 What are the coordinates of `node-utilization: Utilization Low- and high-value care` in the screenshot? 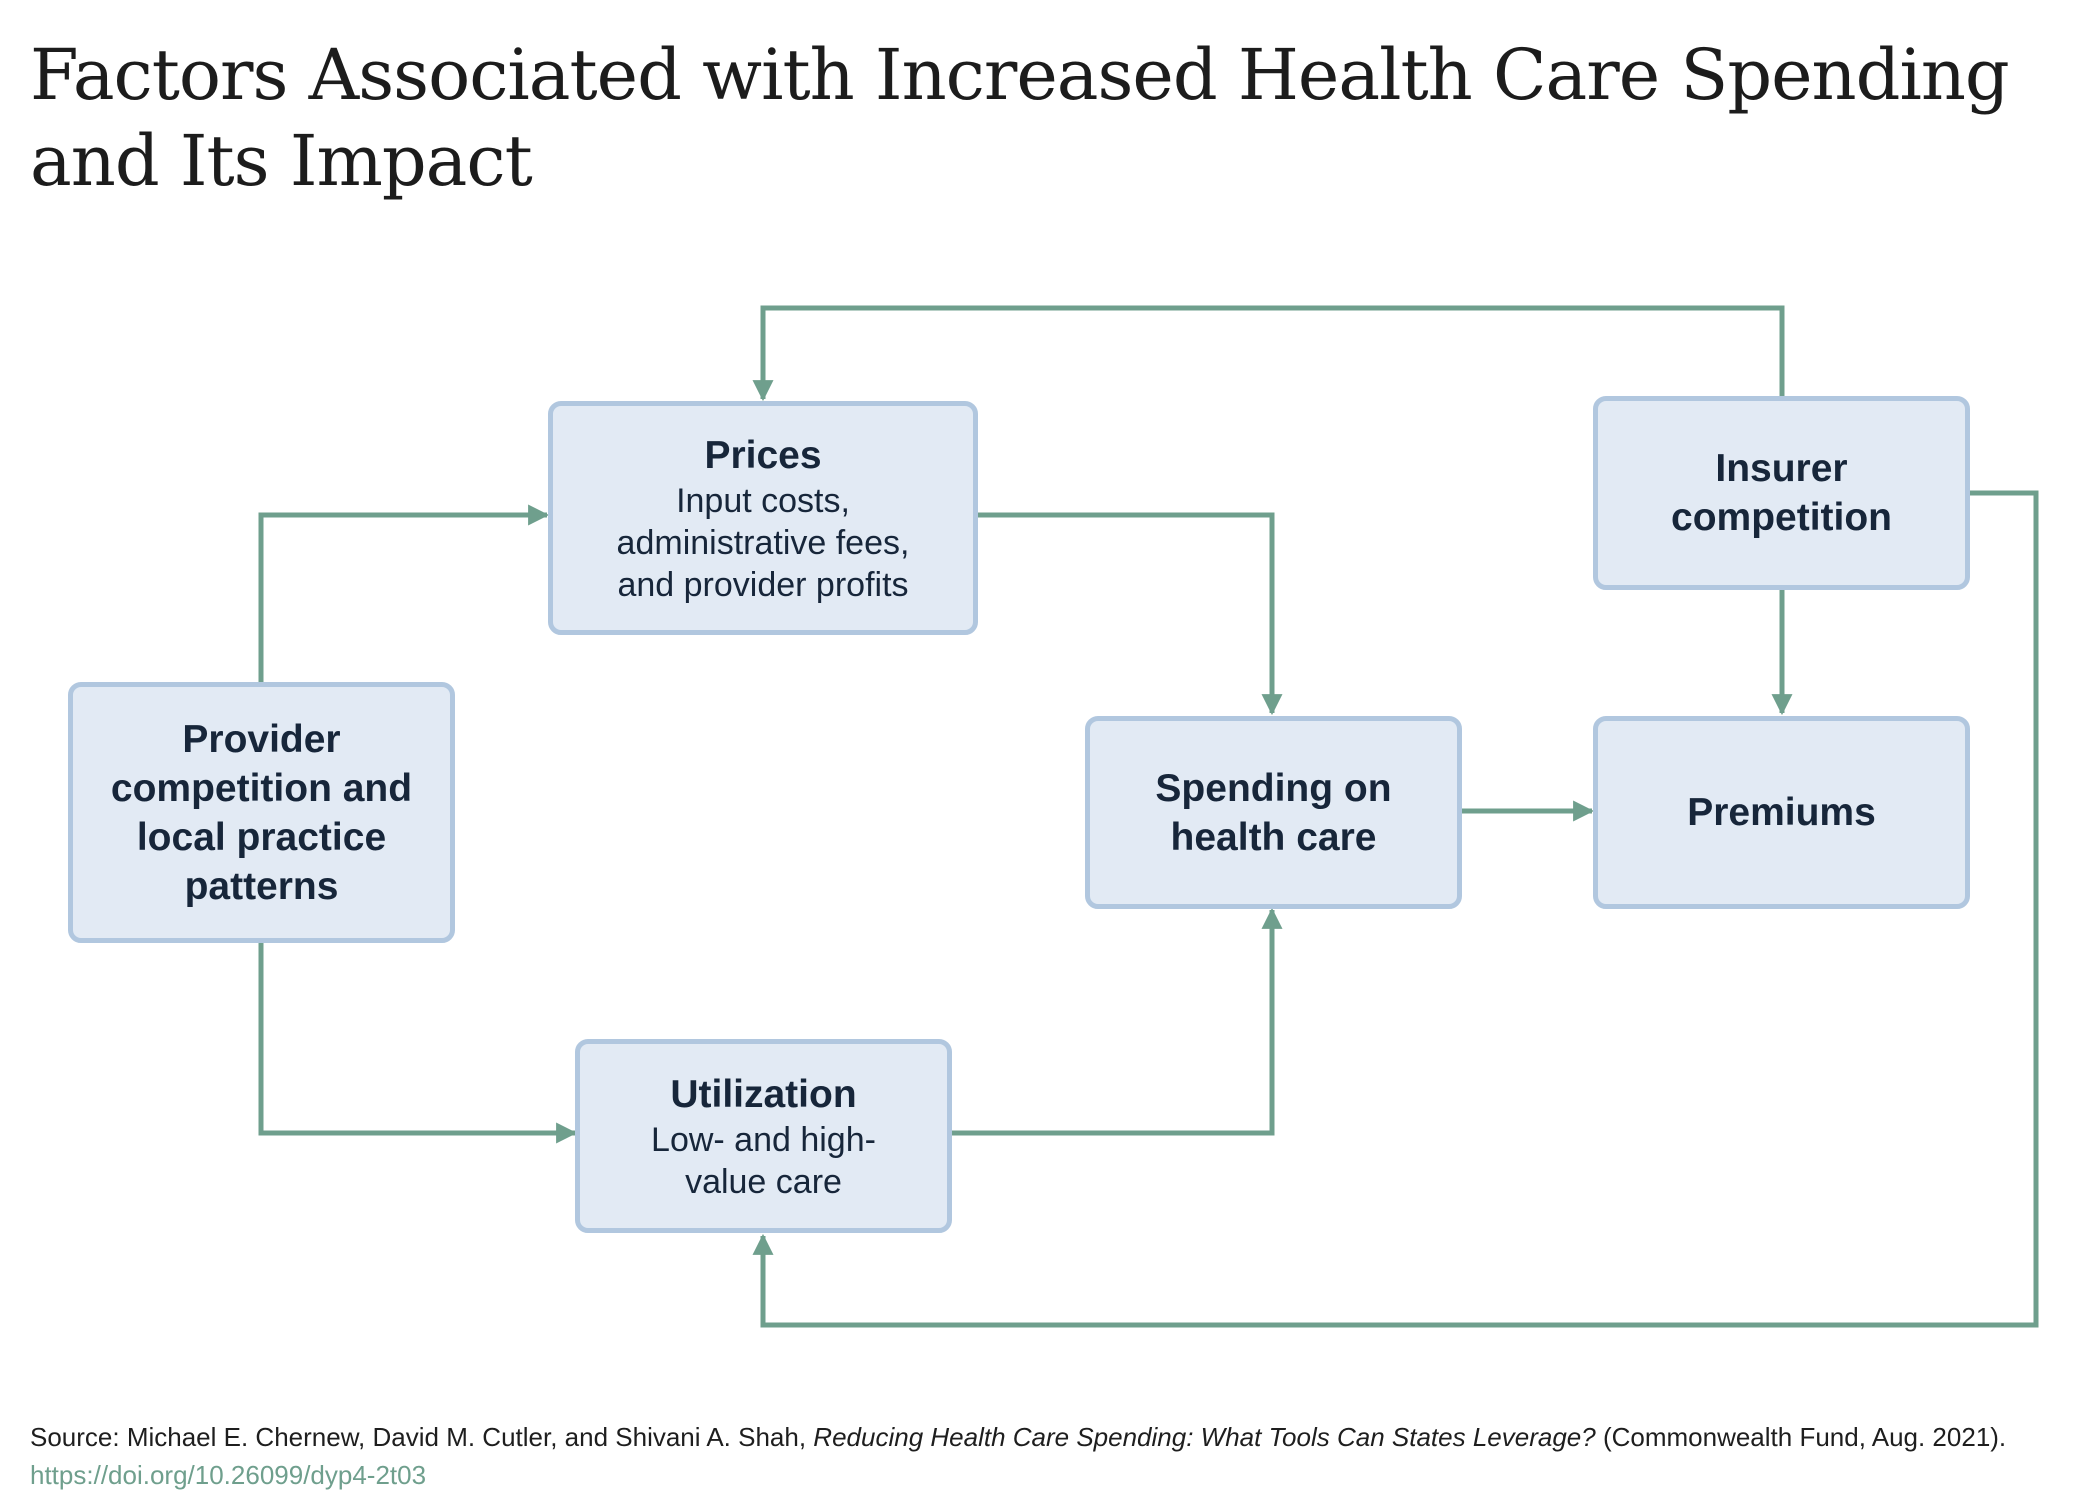 It's located at (763, 1136).